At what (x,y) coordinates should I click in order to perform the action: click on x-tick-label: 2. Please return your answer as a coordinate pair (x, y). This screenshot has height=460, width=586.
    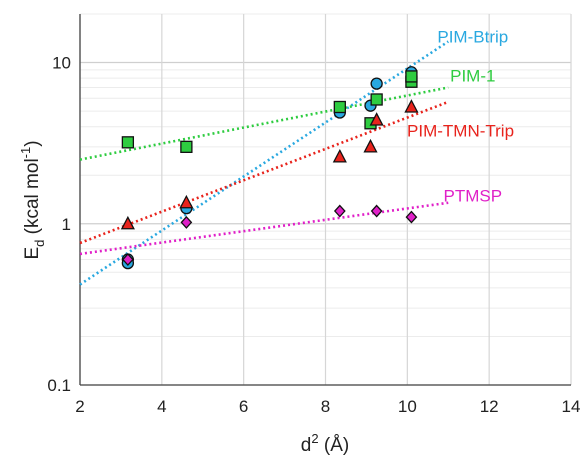
    Looking at the image, I should click on (79, 406).